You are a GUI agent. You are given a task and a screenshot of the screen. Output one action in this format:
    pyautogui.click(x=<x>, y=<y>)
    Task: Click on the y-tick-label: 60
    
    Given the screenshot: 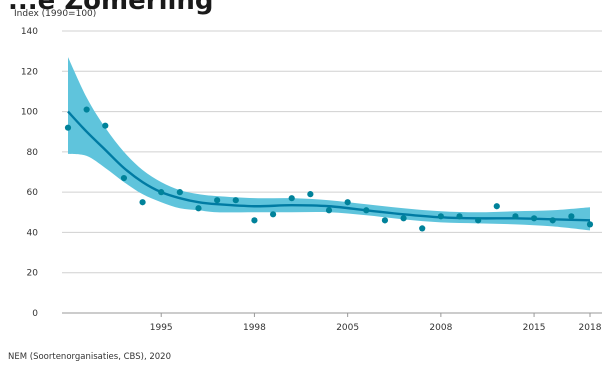 What is the action you would take?
    pyautogui.click(x=33, y=193)
    